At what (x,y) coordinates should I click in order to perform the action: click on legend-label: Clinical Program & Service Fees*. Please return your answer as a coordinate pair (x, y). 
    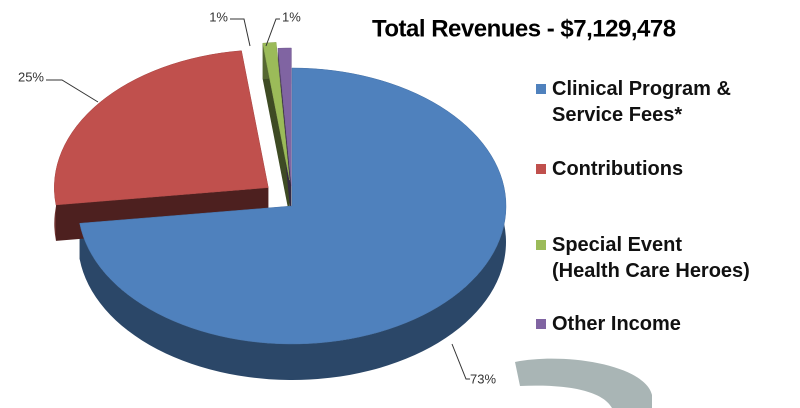
    Looking at the image, I should click on (641, 102).